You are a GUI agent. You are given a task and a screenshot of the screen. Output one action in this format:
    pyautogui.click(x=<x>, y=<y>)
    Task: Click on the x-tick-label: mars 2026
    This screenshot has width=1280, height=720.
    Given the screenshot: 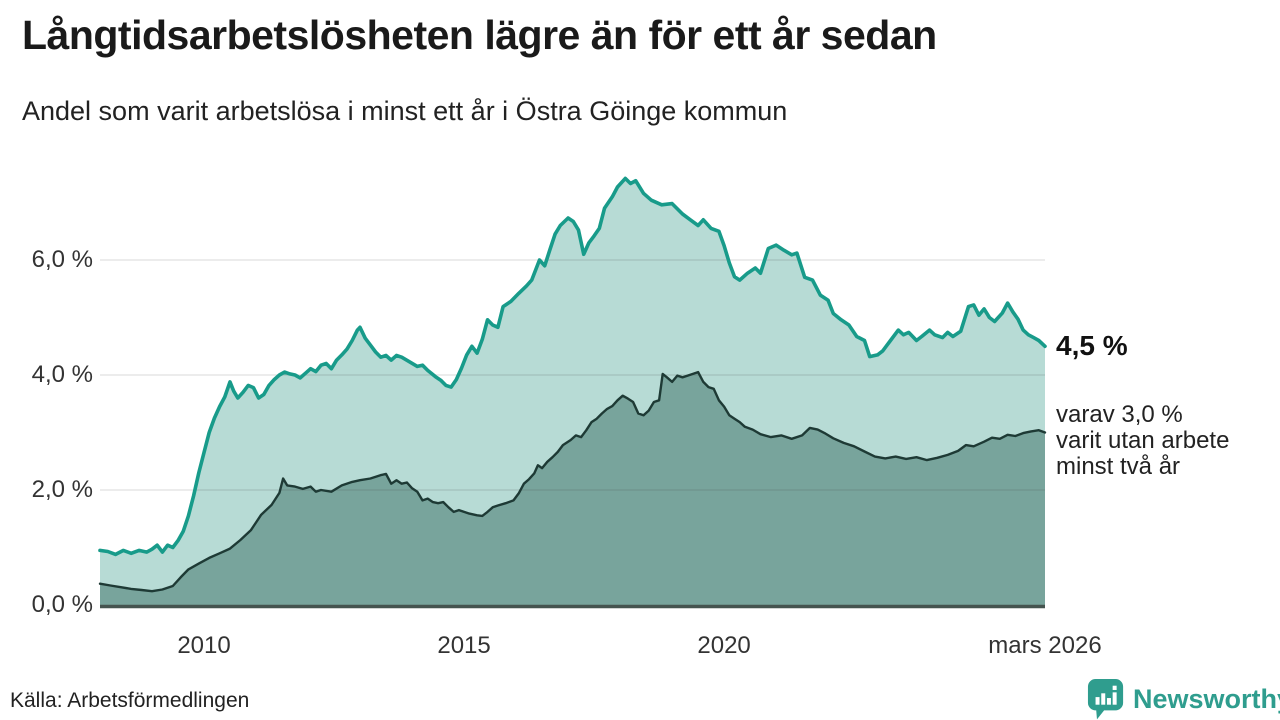 What is the action you would take?
    pyautogui.click(x=1045, y=645)
    